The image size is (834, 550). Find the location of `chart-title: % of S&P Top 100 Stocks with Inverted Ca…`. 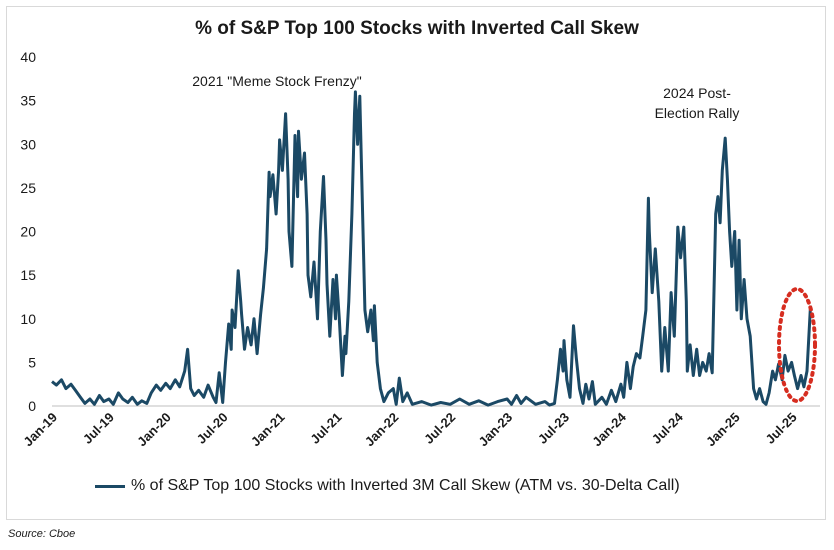

chart-title: % of S&P Top 100 Stocks with Inverted Ca… is located at coordinates (417, 28).